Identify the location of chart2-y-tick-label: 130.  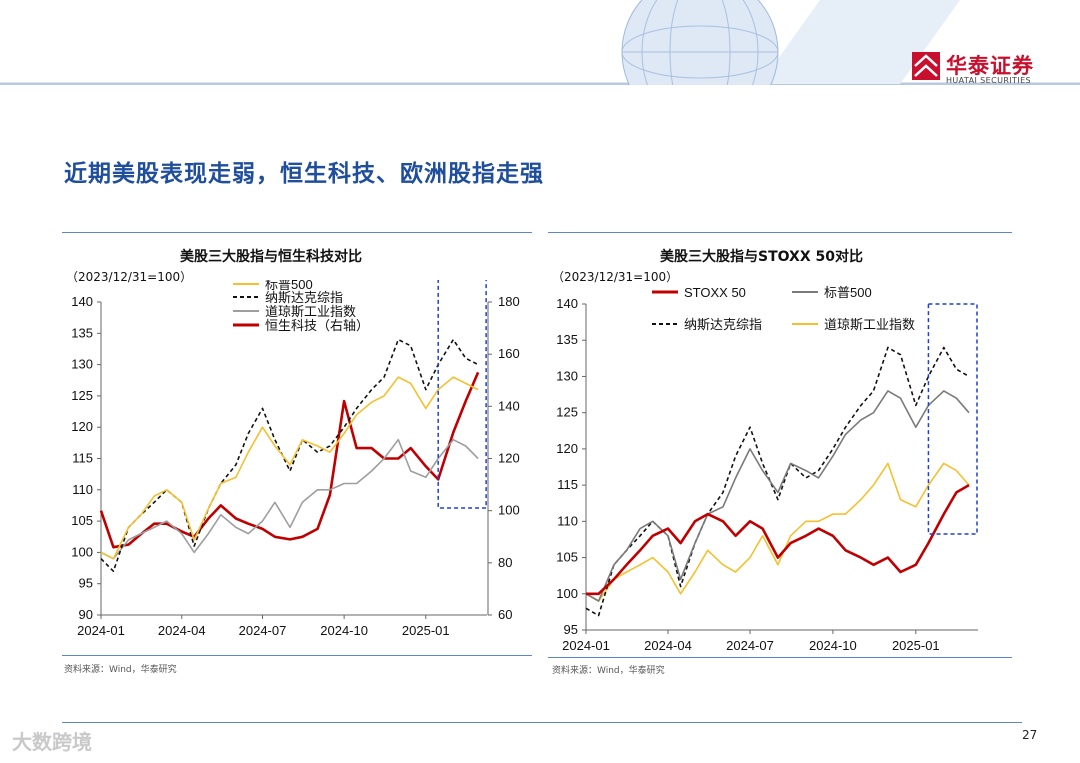
(567, 375).